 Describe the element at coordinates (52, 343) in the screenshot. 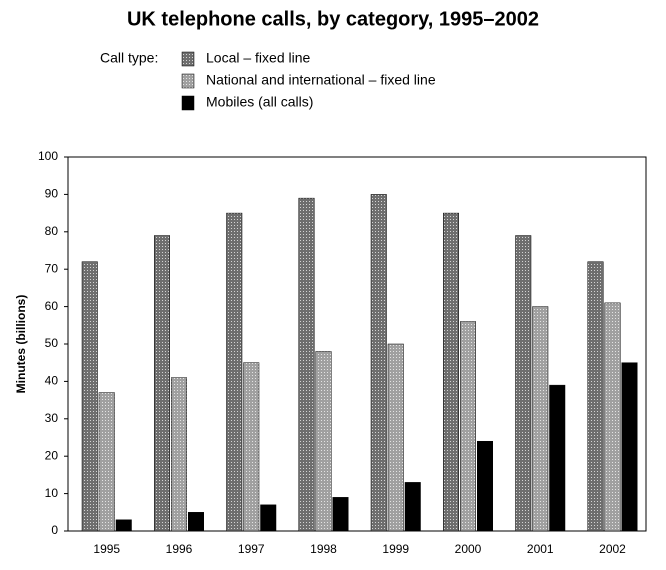

I see `y-tick-label: 50` at that location.